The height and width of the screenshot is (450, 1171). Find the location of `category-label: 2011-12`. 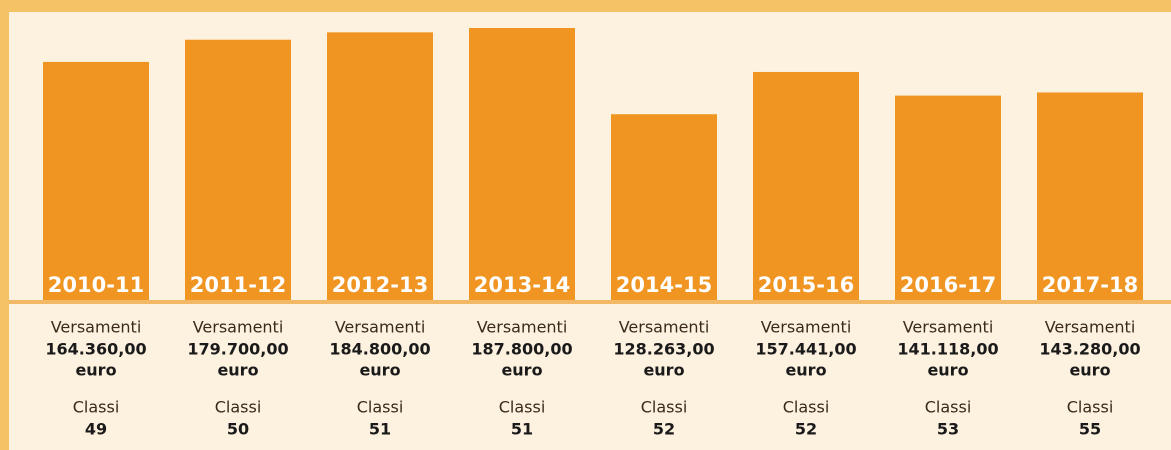

category-label: 2011-12 is located at coordinates (238, 285).